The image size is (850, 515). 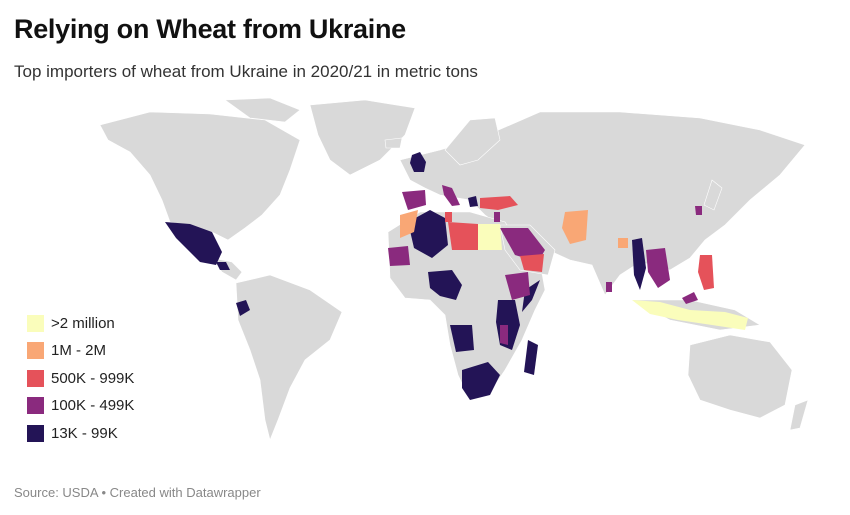 What do you see at coordinates (740, 376) in the screenshot?
I see `land-australia` at bounding box center [740, 376].